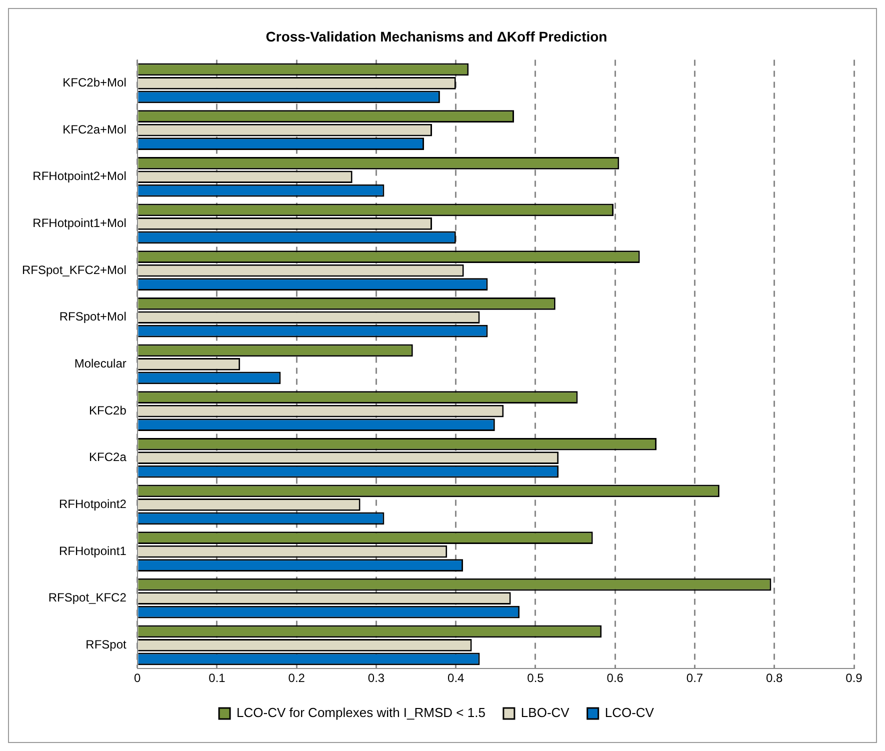 The image size is (885, 751). I want to click on x-tick-label: 0.3, so click(376, 678).